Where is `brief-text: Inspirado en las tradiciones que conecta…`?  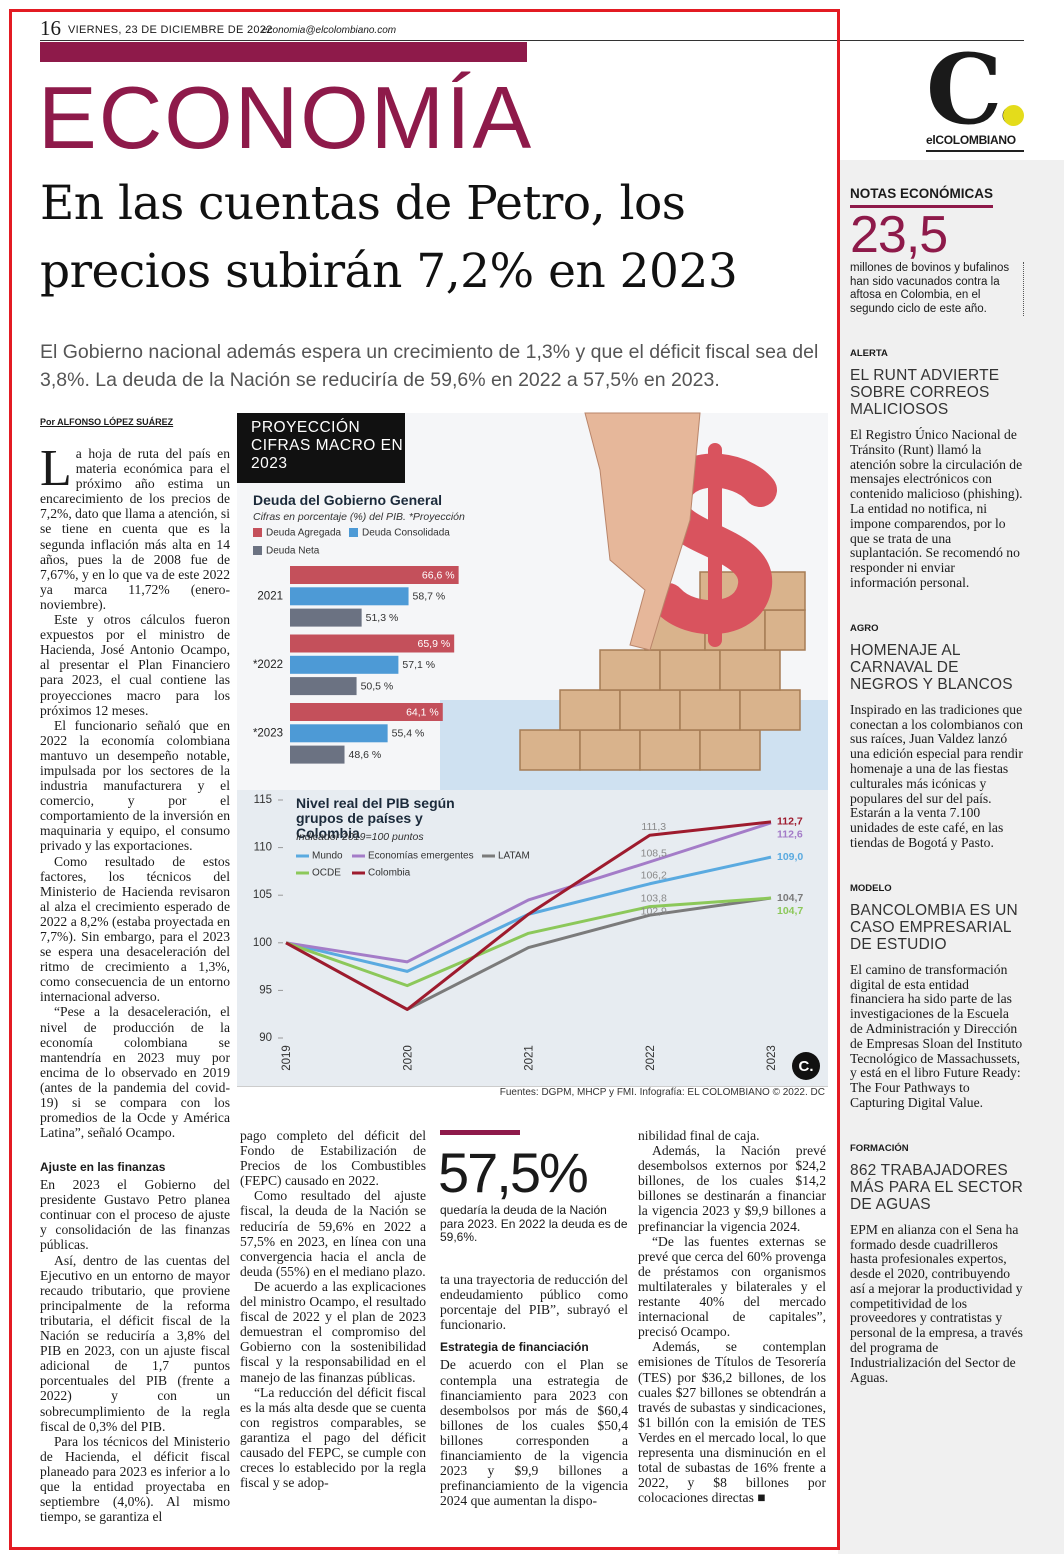 brief-text: Inspirado en las tradiciones que conecta… is located at coordinates (936, 775).